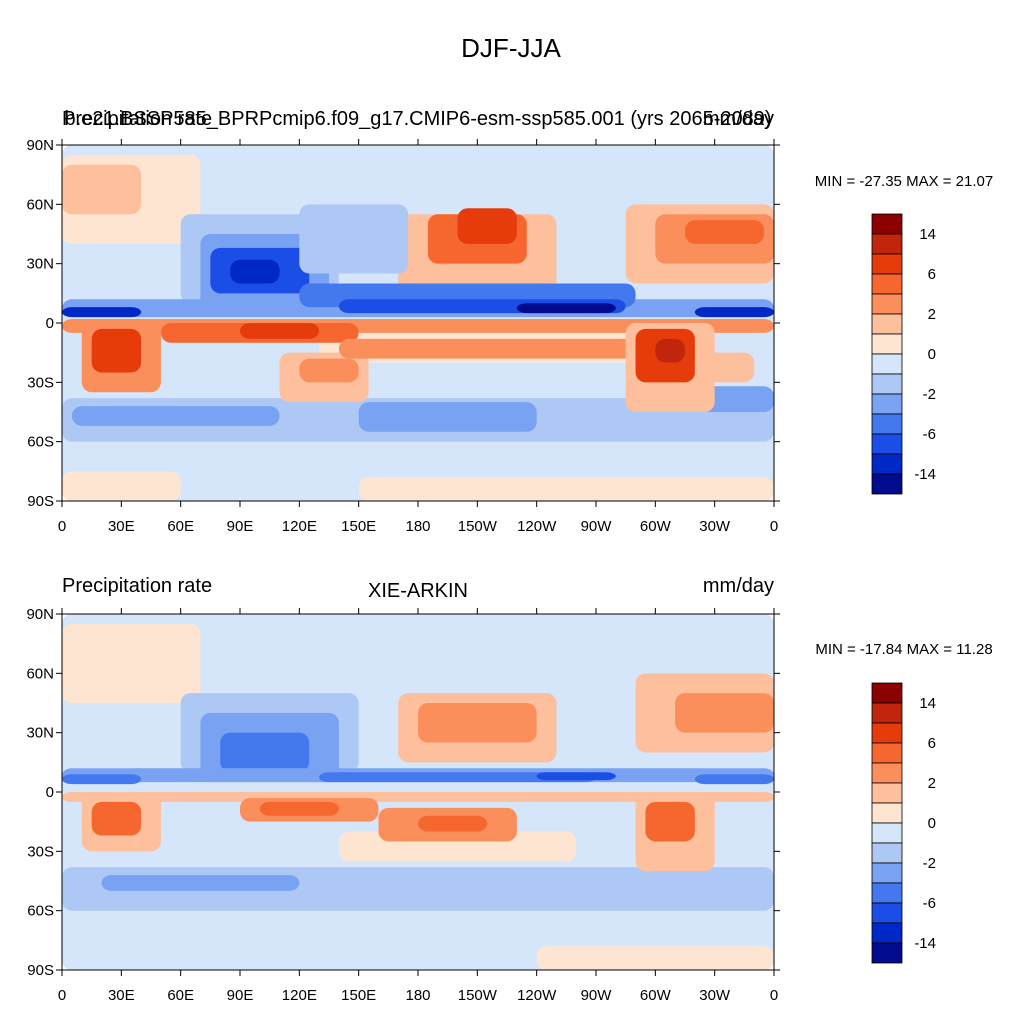 The width and height of the screenshot is (1024, 1024). Describe the element at coordinates (40, 204) in the screenshot. I see `y-tick-label: 60N` at that location.